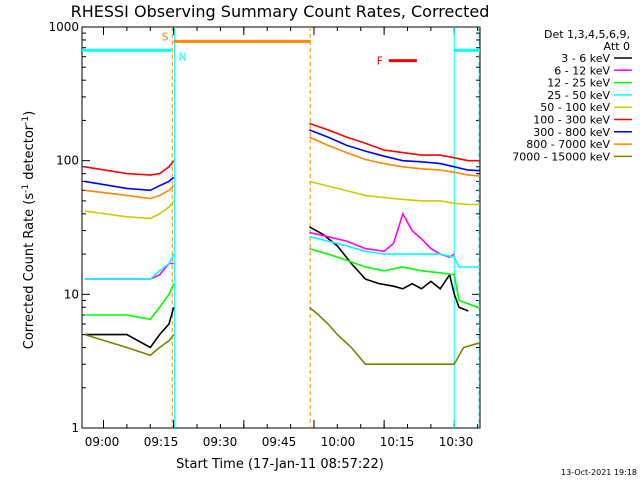  Describe the element at coordinates (582, 70) in the screenshot. I see `legend-entry-label: 6 - 12 keV` at that location.